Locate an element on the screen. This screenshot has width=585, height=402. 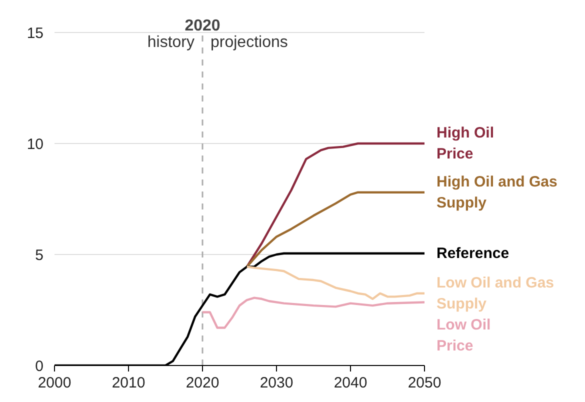
annotation: projections is located at coordinates (249, 42).